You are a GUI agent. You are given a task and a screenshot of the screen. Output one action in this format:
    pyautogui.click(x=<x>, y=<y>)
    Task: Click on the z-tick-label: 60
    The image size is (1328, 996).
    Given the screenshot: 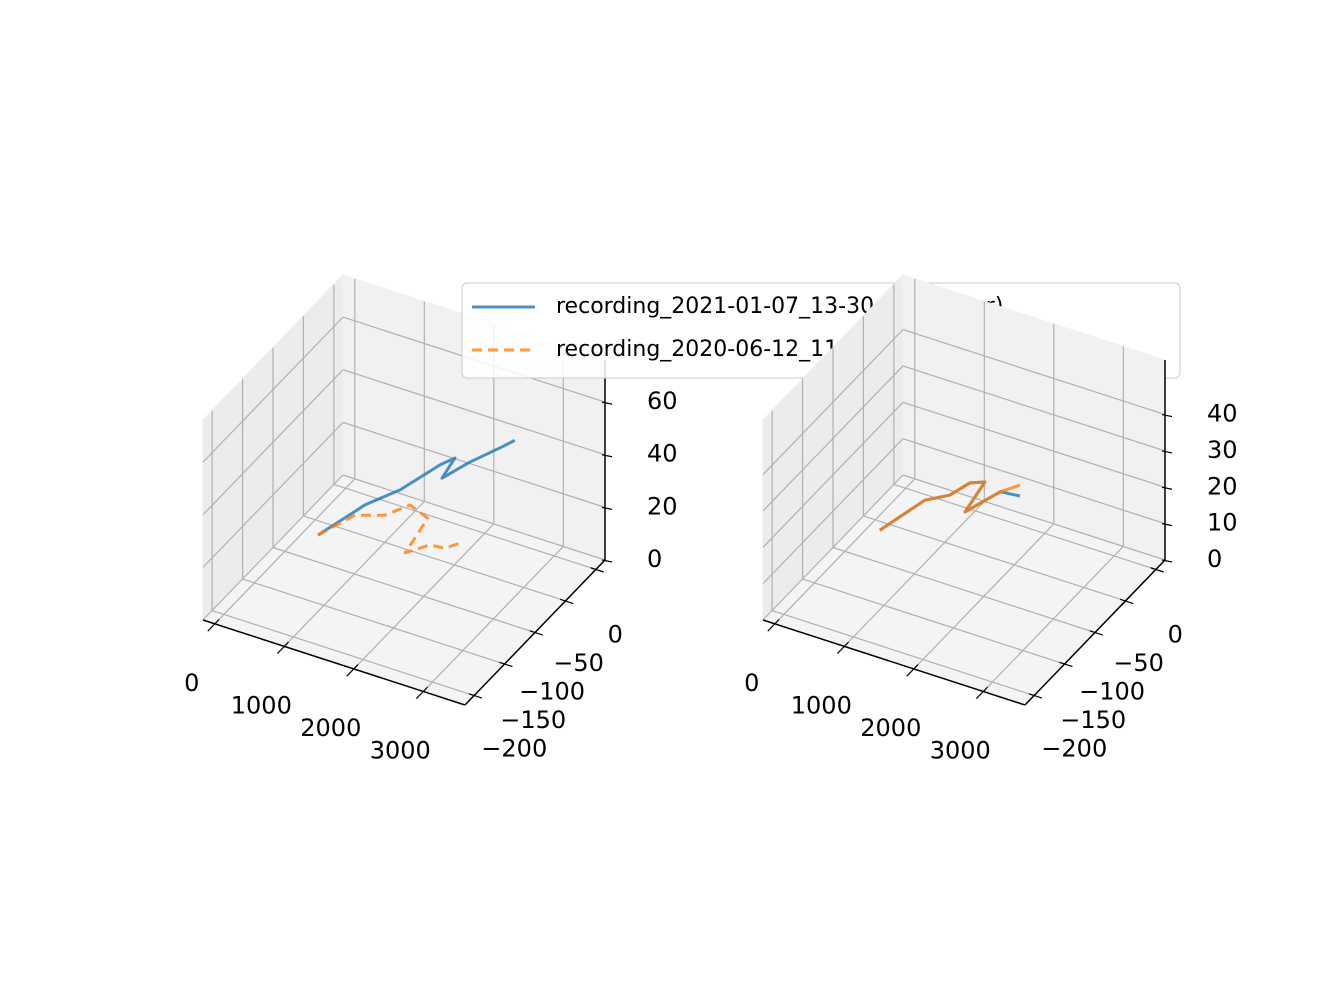 What is the action you would take?
    pyautogui.click(x=662, y=401)
    